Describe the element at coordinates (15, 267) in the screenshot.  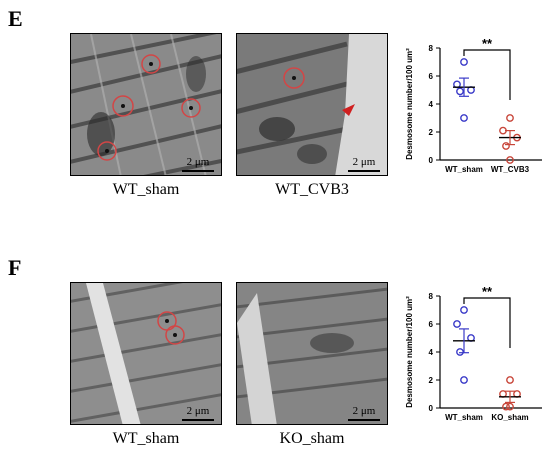
I see `panel-letter-f: F` at that location.